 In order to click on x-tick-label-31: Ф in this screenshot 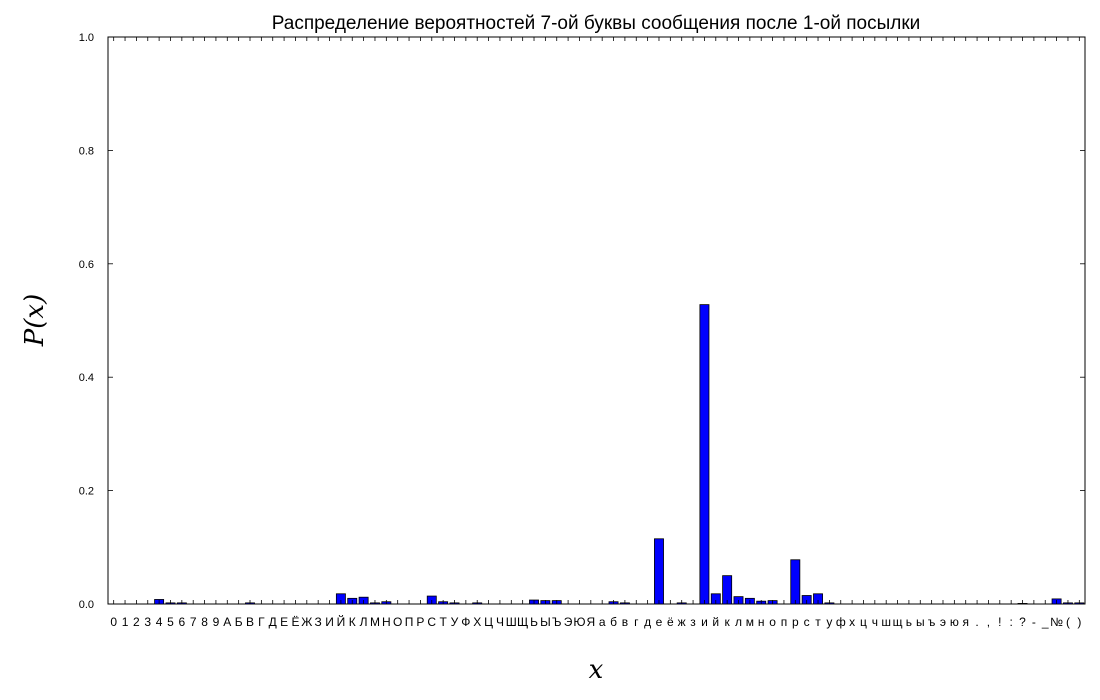, I will do `click(465, 622)`.